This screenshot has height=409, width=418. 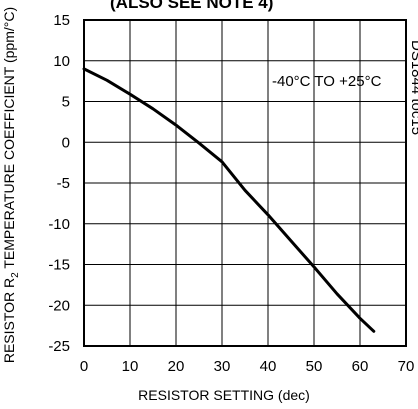 What do you see at coordinates (268, 366) in the screenshot?
I see `x-tick-label: 40` at bounding box center [268, 366].